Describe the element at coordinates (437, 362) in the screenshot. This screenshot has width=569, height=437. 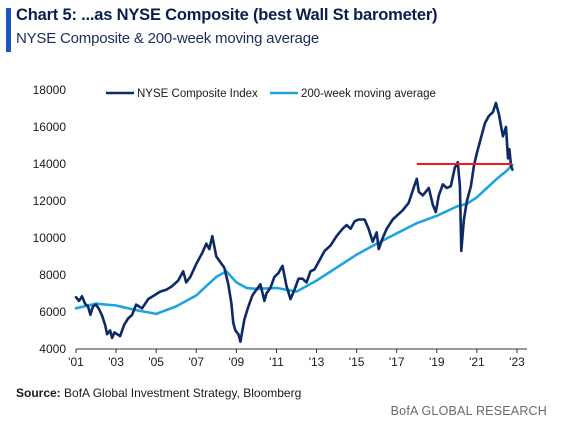
I see `x-tick-label: '19` at that location.